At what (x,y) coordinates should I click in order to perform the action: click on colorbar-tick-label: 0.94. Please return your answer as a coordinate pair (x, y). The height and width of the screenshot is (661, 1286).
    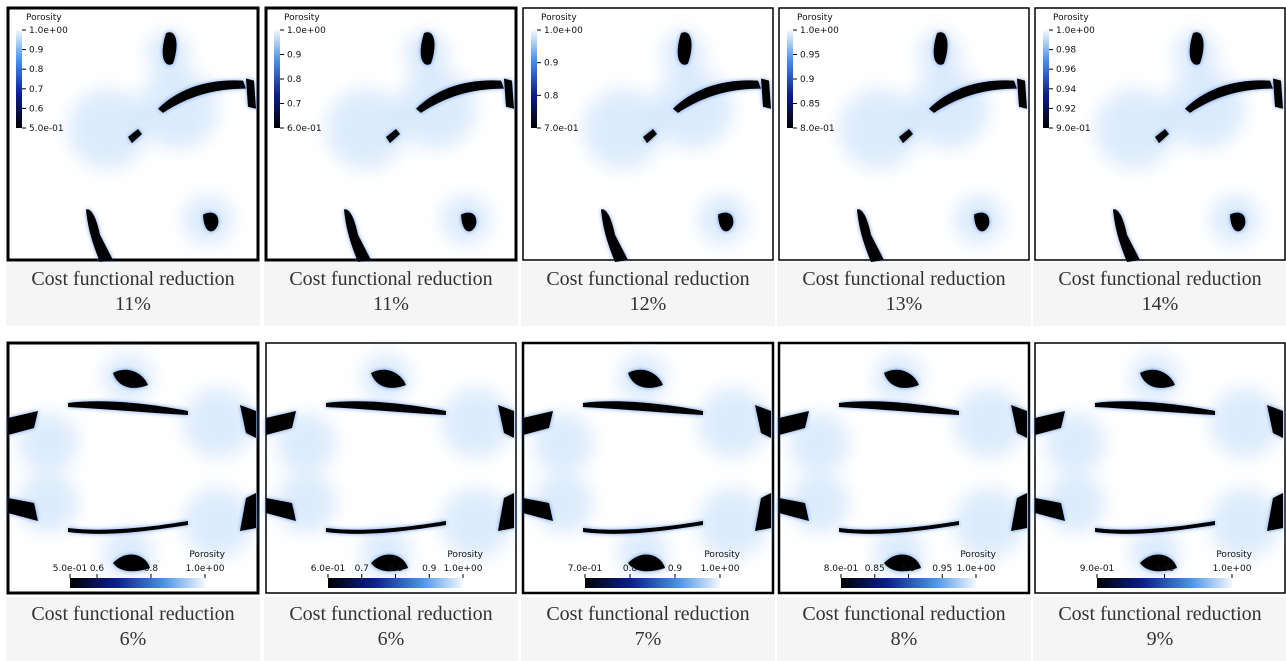
    Looking at the image, I should click on (1066, 90).